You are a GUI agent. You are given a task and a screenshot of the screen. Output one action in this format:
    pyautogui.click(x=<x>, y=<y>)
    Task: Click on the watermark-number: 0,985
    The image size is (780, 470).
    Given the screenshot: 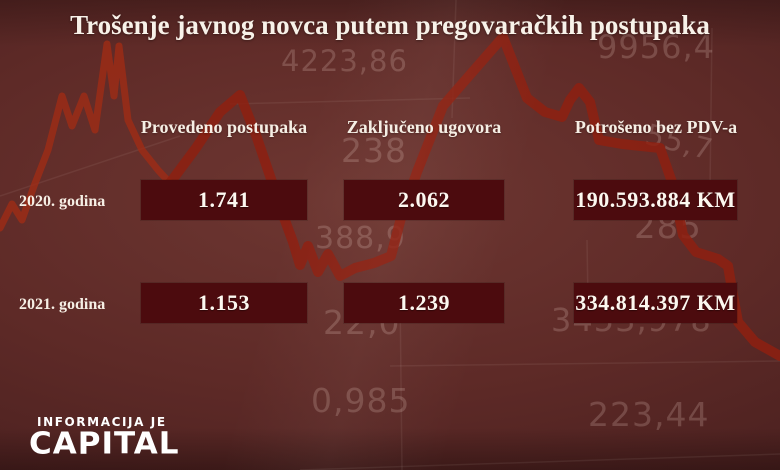 What is the action you would take?
    pyautogui.click(x=361, y=400)
    